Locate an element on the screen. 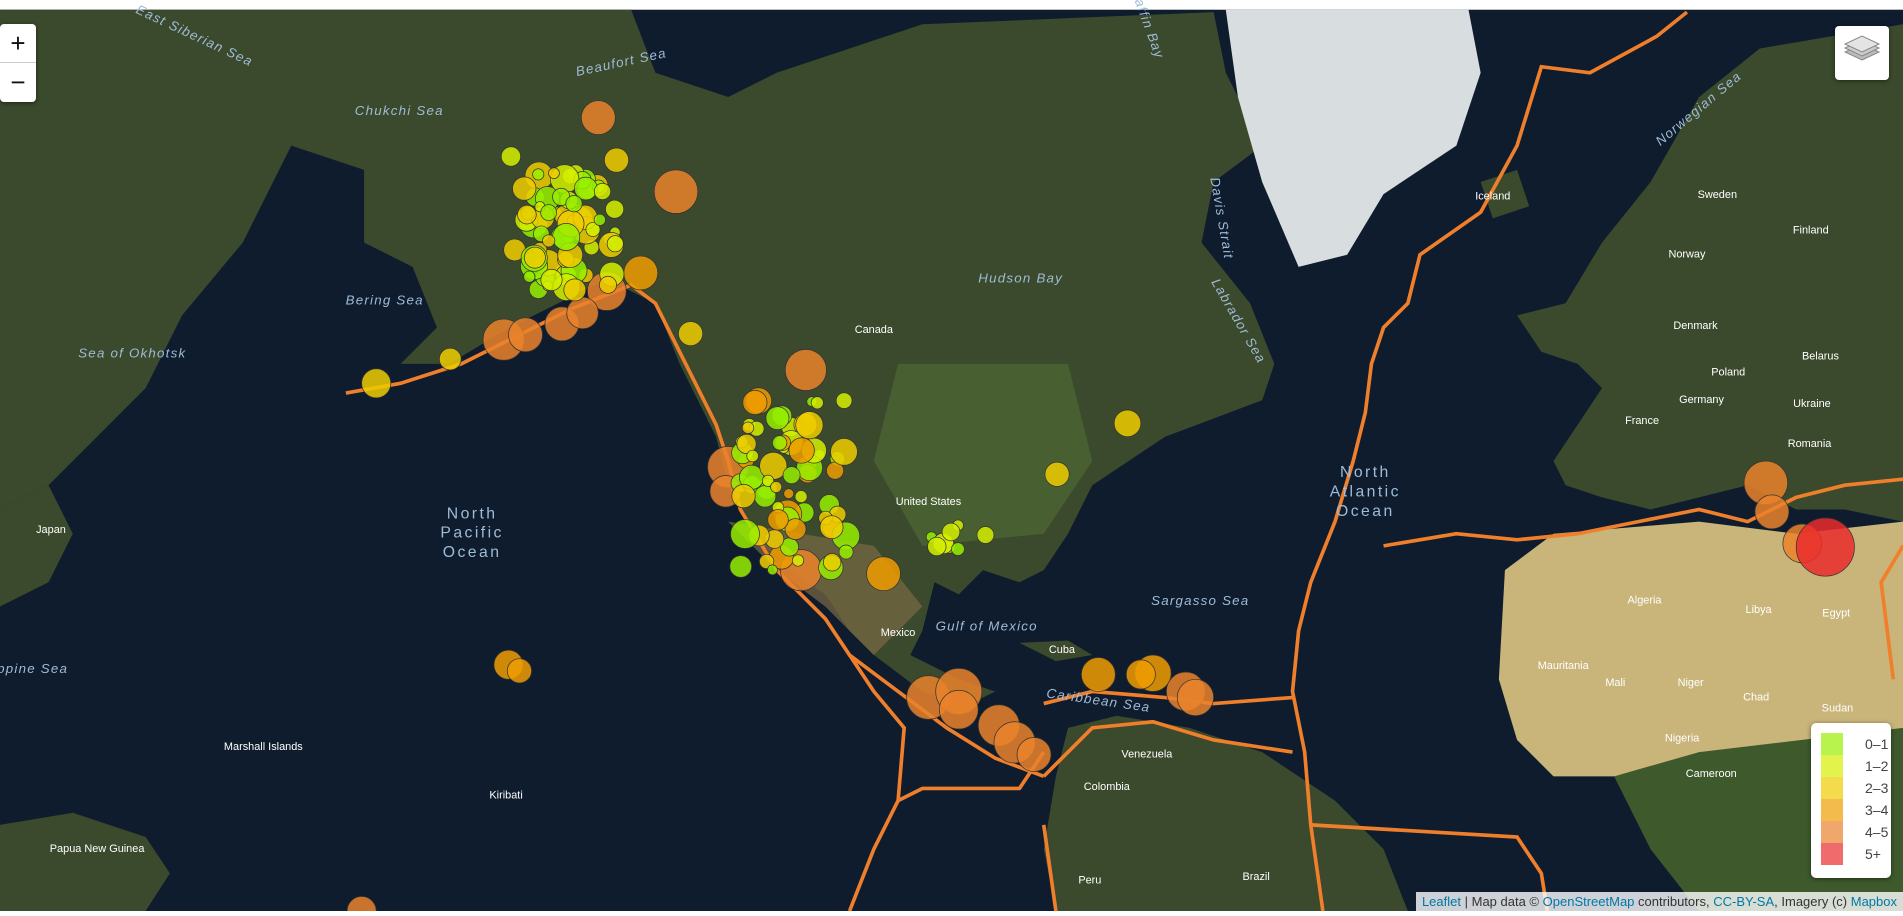 The image size is (1903, 916). provider-link: Mapbox is located at coordinates (1873, 901).